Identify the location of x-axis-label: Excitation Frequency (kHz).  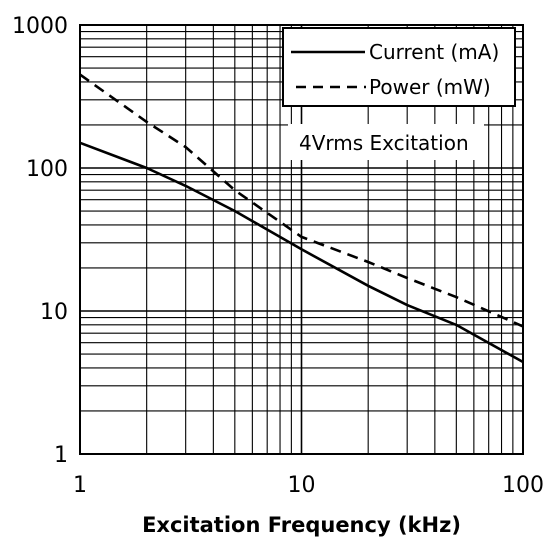
(301, 525).